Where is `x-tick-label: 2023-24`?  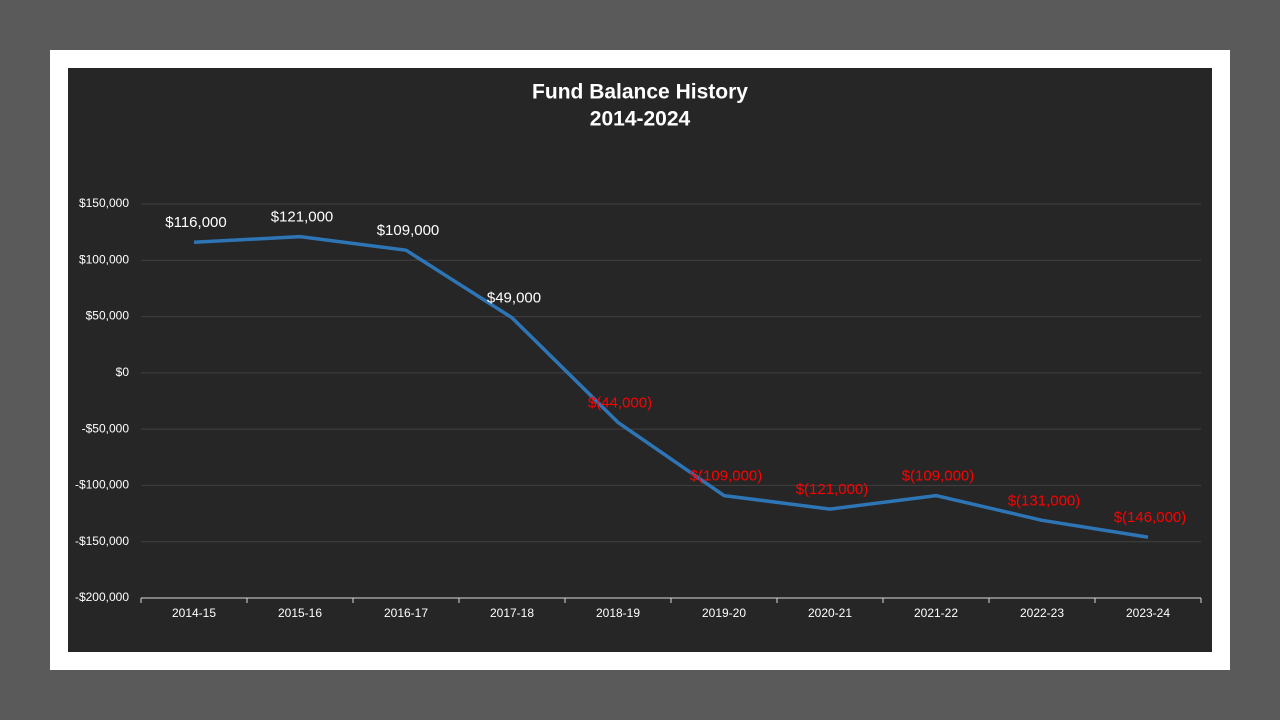
x-tick-label: 2023-24 is located at coordinates (1148, 613).